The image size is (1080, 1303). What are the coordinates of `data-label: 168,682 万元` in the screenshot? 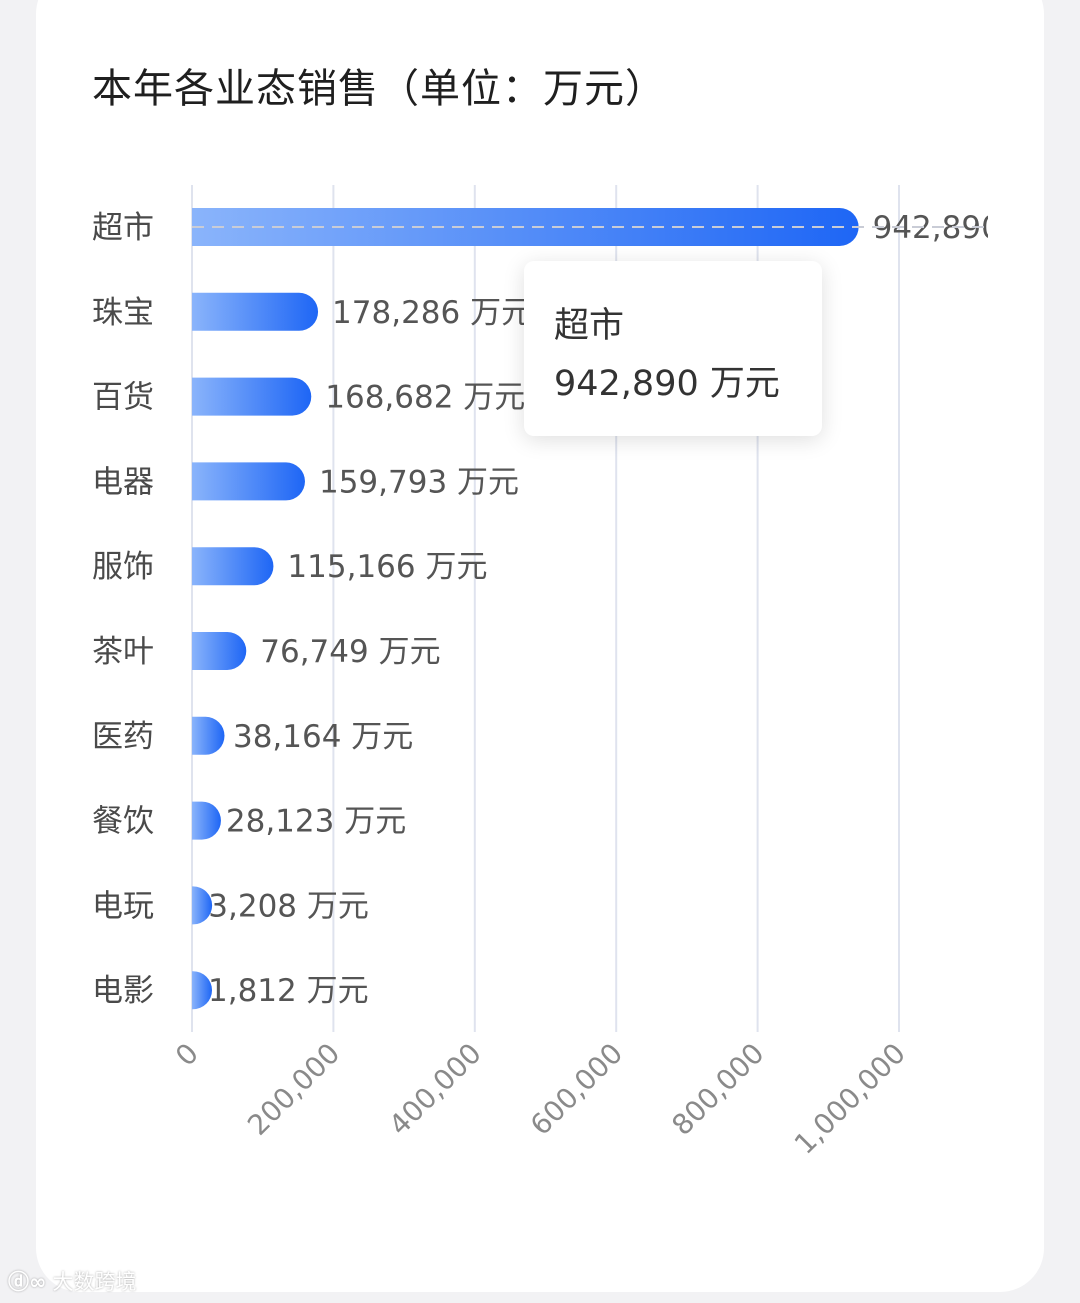 It's located at (425, 398).